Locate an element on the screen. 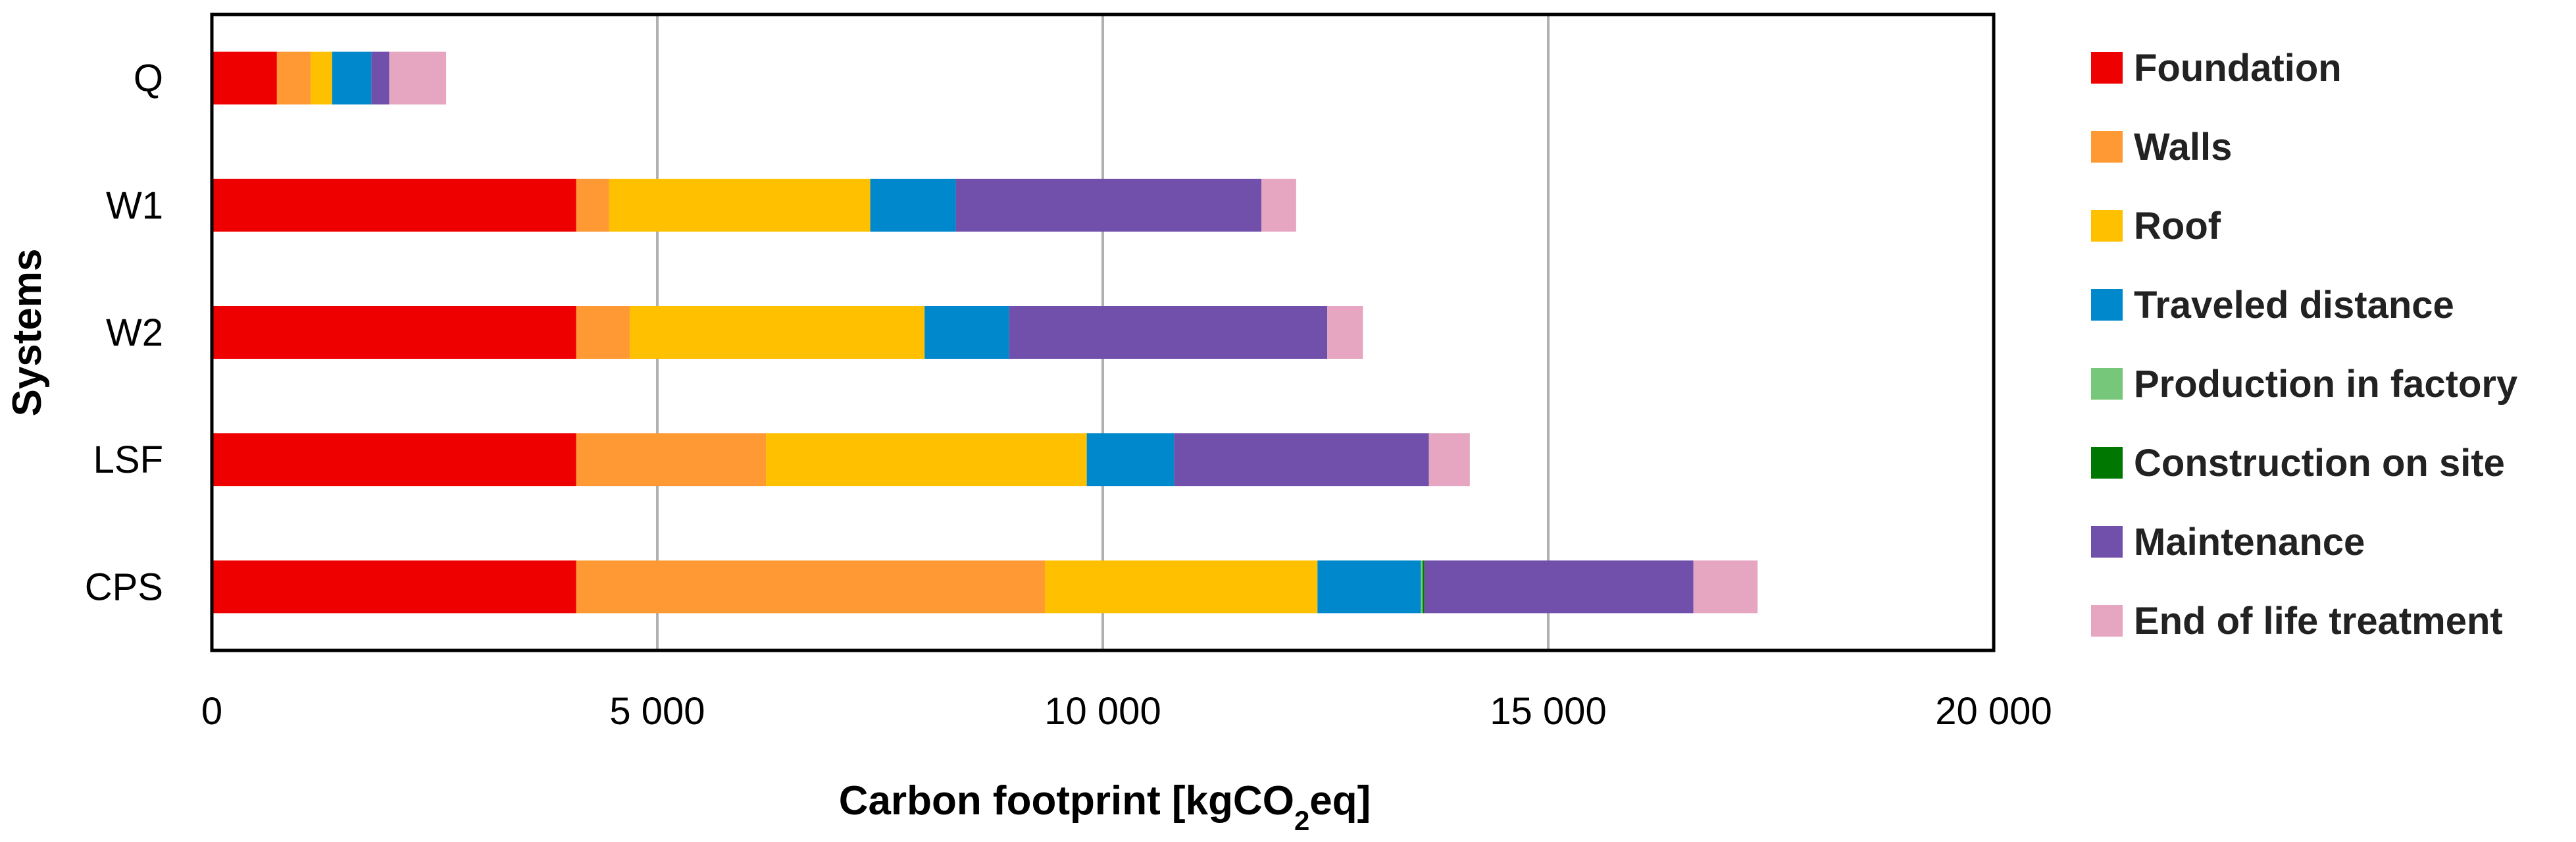 This screenshot has height=842, width=2576. bar-segment-q-maintenance is located at coordinates (380, 78).